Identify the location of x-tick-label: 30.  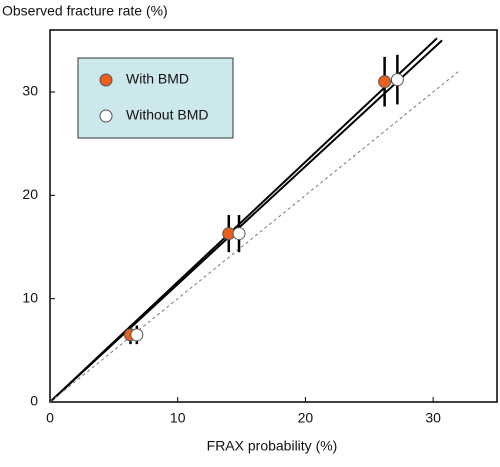
(433, 418).